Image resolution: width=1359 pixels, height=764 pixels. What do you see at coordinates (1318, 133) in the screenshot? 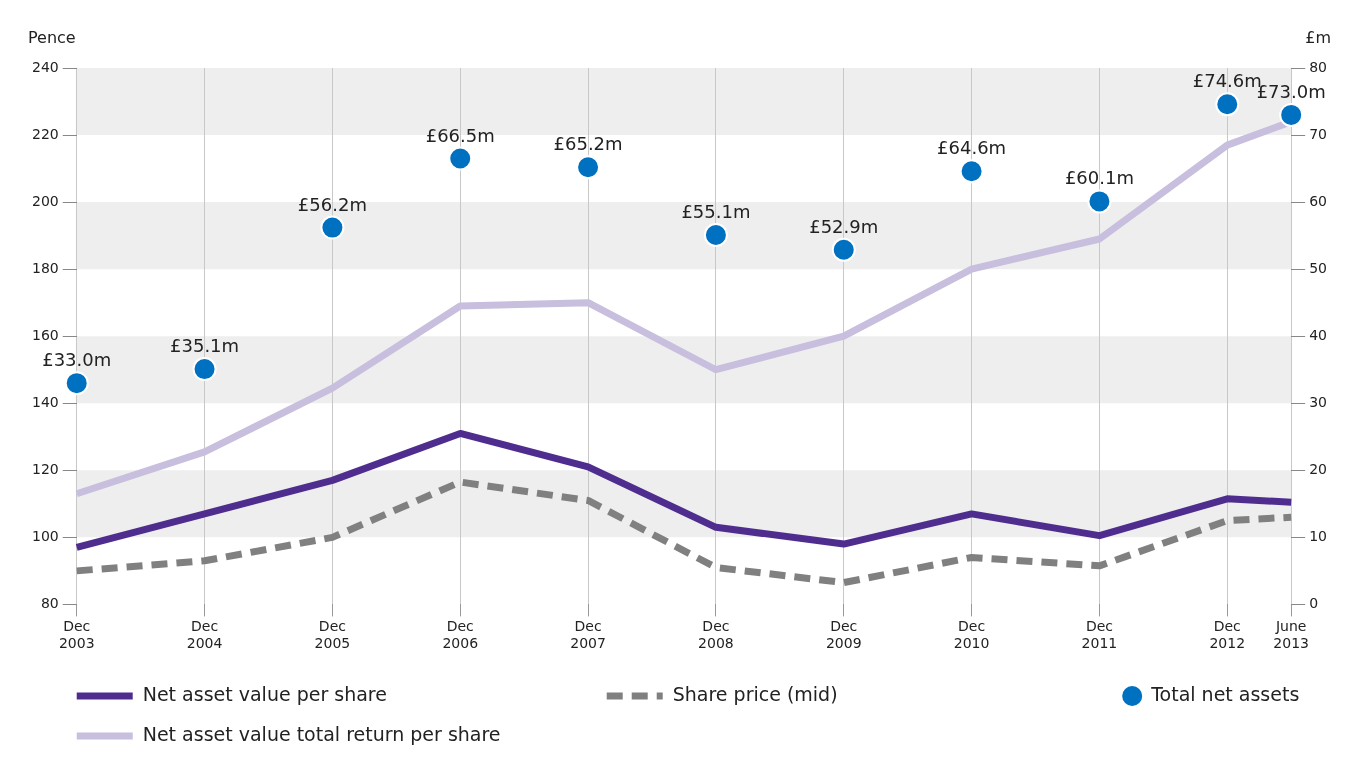
I see `y2-tick-label: 70` at bounding box center [1318, 133].